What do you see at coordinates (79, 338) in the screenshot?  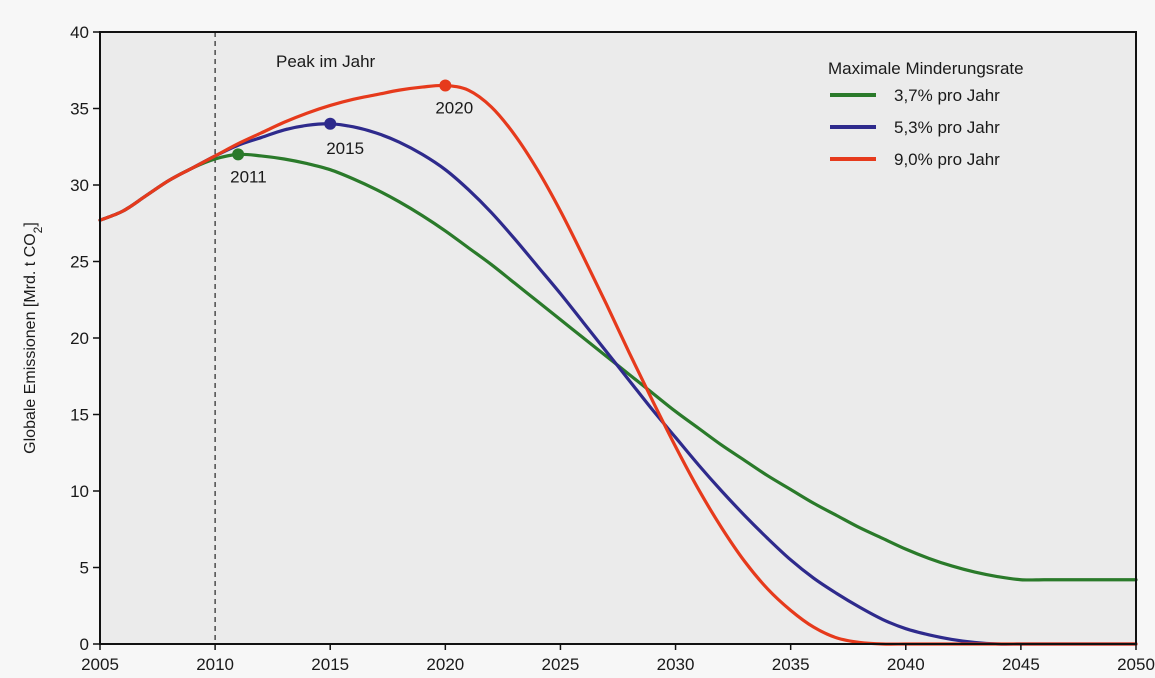 I see `y-tick-label: 20` at bounding box center [79, 338].